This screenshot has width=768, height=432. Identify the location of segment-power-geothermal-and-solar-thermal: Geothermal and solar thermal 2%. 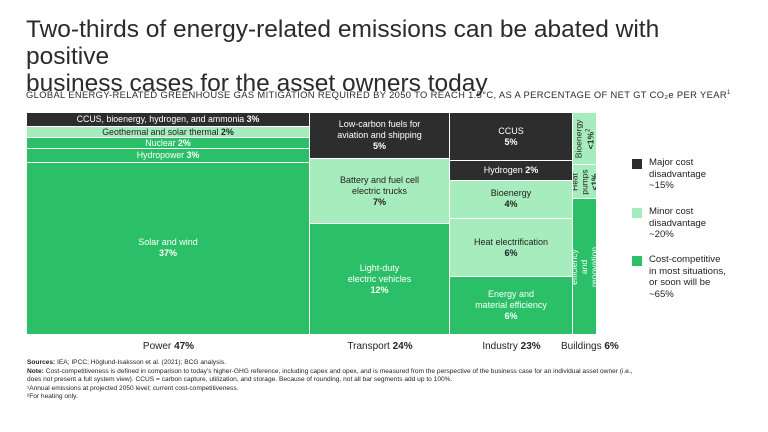
(168, 132).